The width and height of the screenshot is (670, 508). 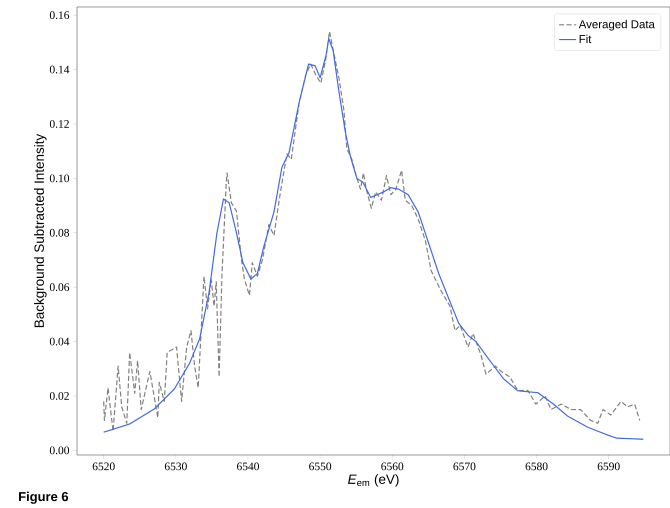 I want to click on x-tick-label: 6520, so click(x=103, y=466).